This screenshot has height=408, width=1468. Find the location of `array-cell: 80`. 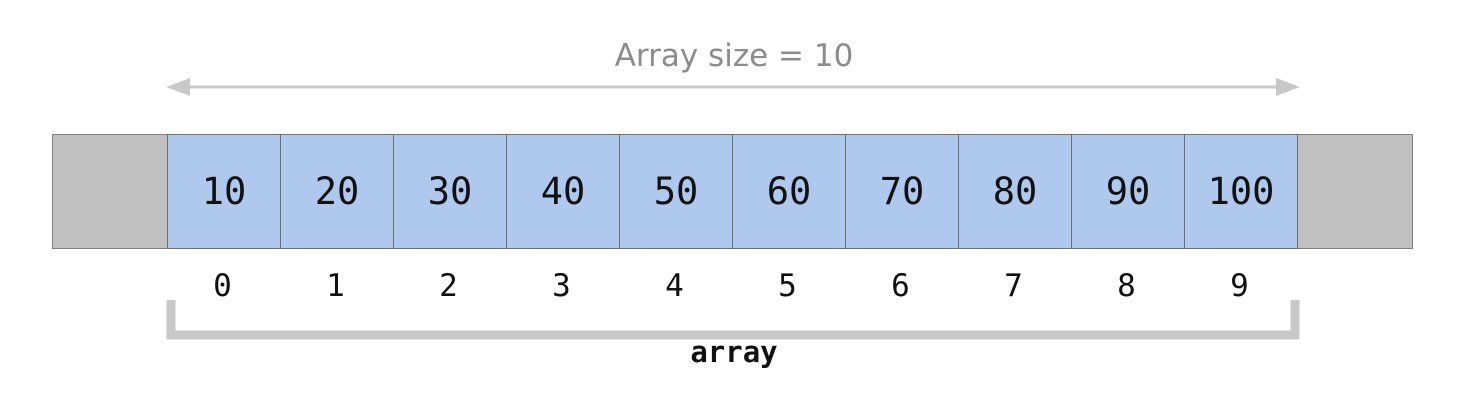

array-cell: 80 is located at coordinates (1015, 191).